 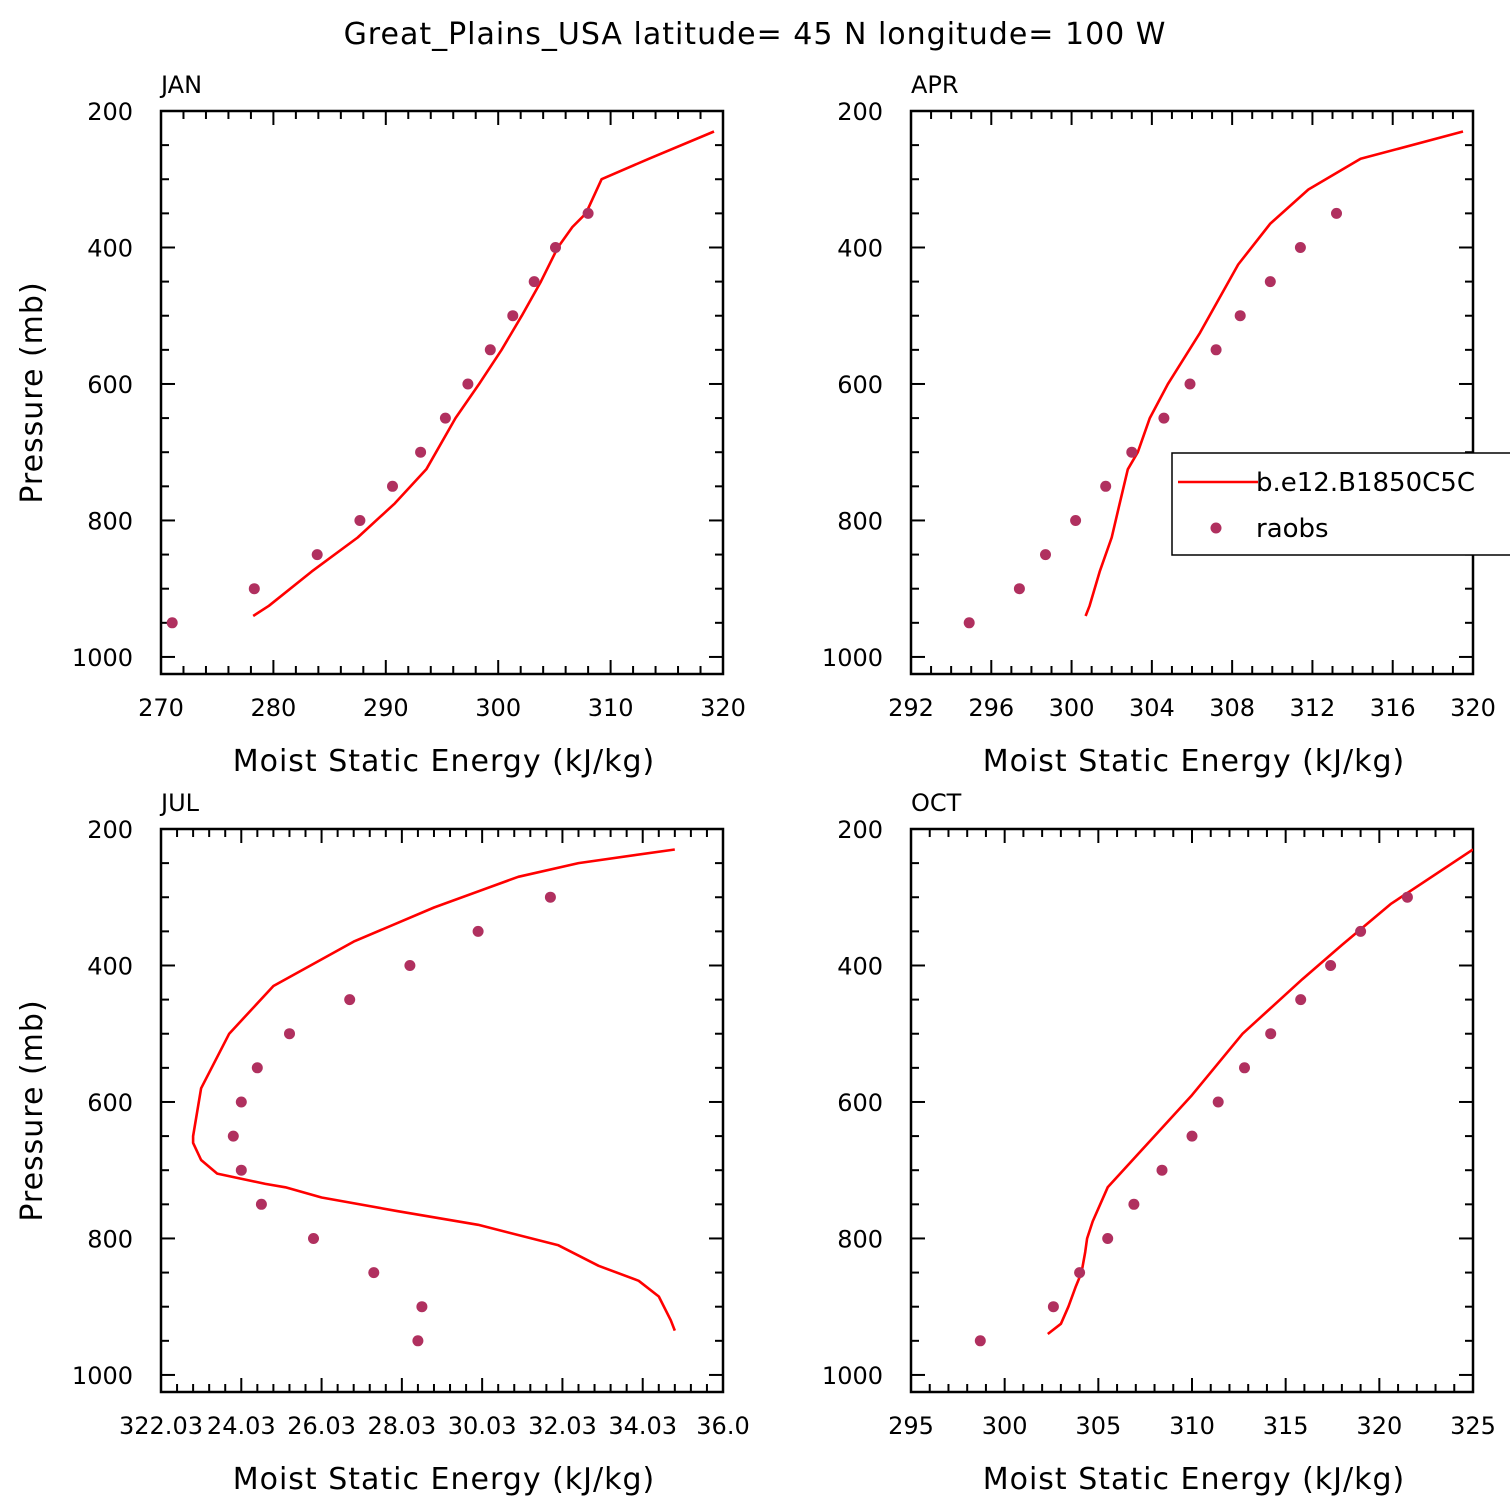 What do you see at coordinates (911, 1426) in the screenshot?
I see `x-tick-label: 295` at bounding box center [911, 1426].